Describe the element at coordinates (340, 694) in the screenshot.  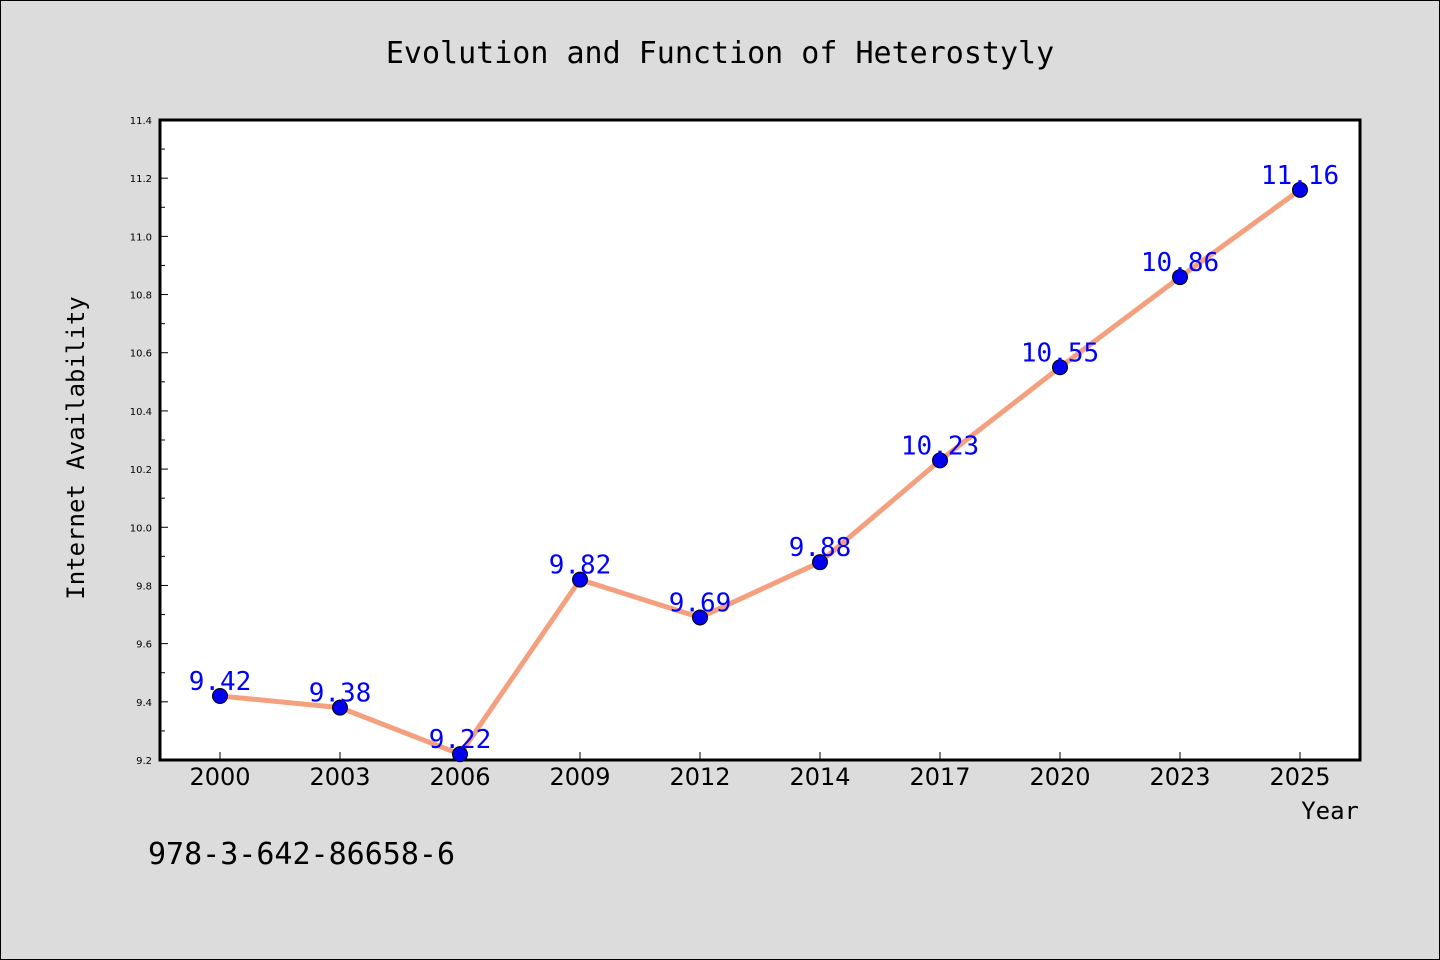
I see `data-label: 9.38` at that location.